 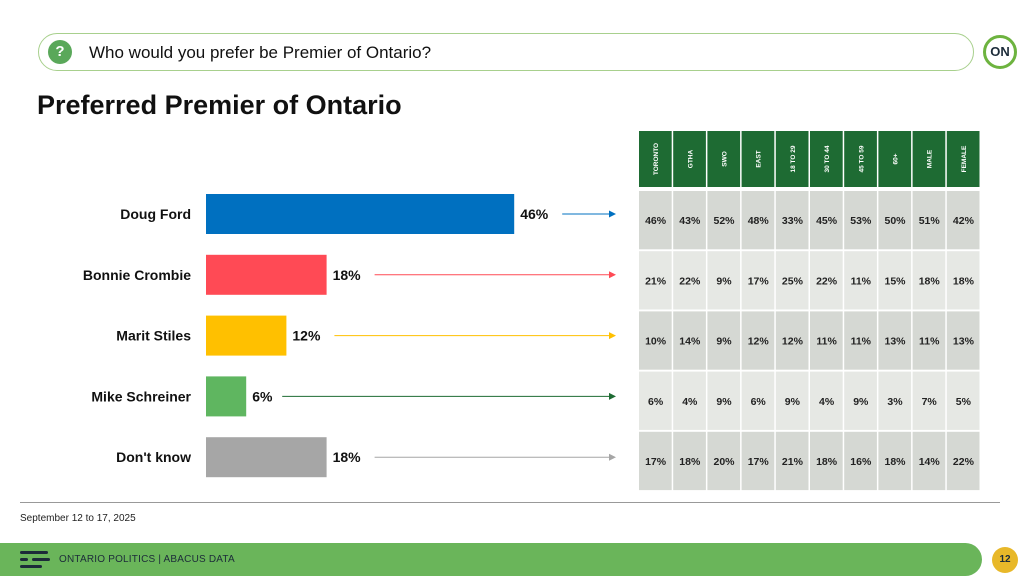 What do you see at coordinates (895, 281) in the screenshot?
I see `table-cell-value: 15%` at bounding box center [895, 281].